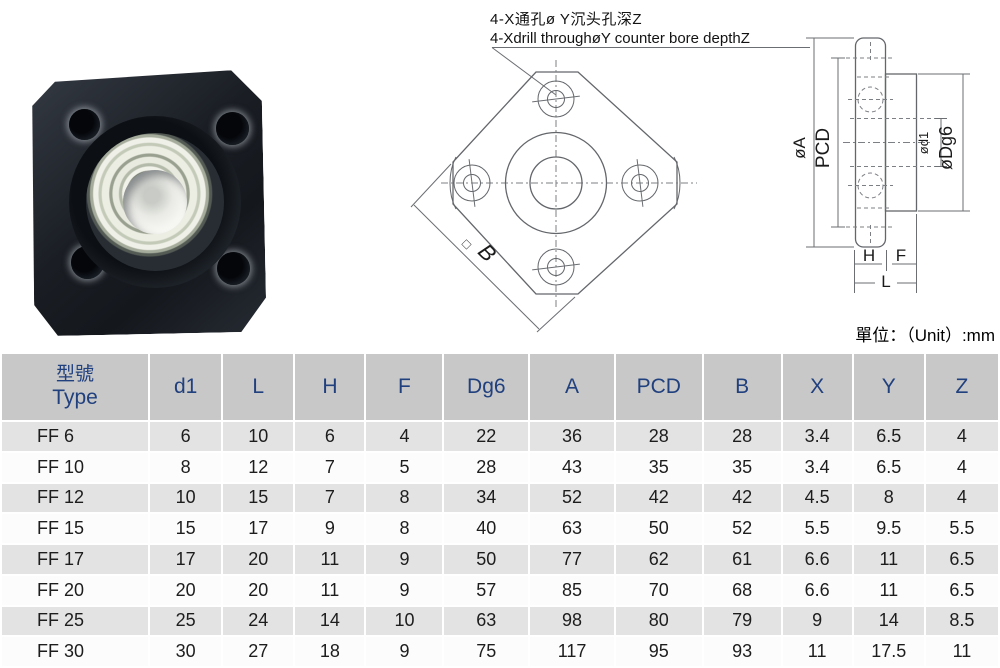 This screenshot has width=1000, height=668. What do you see at coordinates (961, 621) in the screenshot?
I see `value-cell: 8.5` at bounding box center [961, 621].